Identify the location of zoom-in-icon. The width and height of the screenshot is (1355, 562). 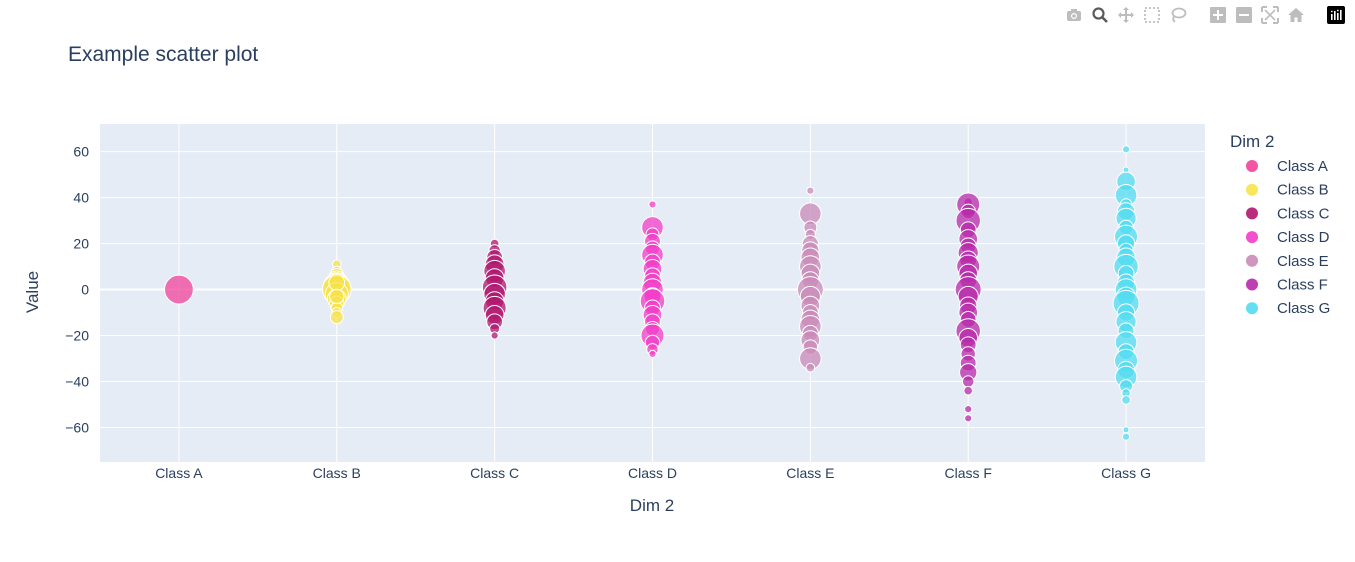
(1218, 15).